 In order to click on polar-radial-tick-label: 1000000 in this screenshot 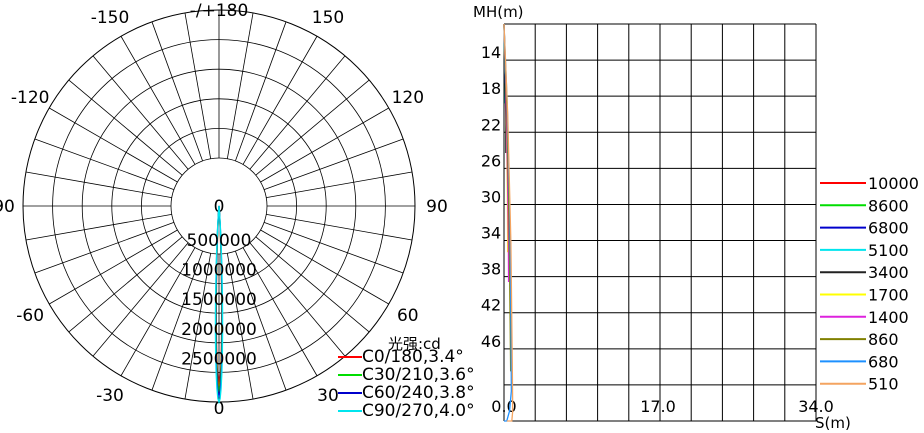, I will do `click(219, 271)`.